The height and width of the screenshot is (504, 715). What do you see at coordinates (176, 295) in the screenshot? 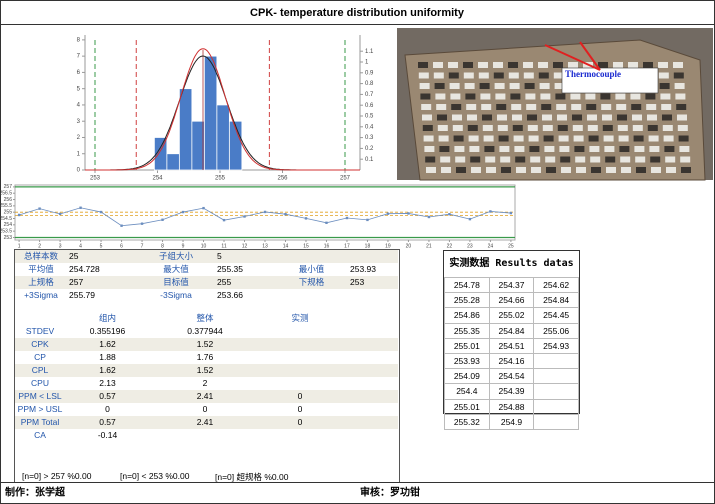
I see `label: -3Sigma` at bounding box center [176, 295].